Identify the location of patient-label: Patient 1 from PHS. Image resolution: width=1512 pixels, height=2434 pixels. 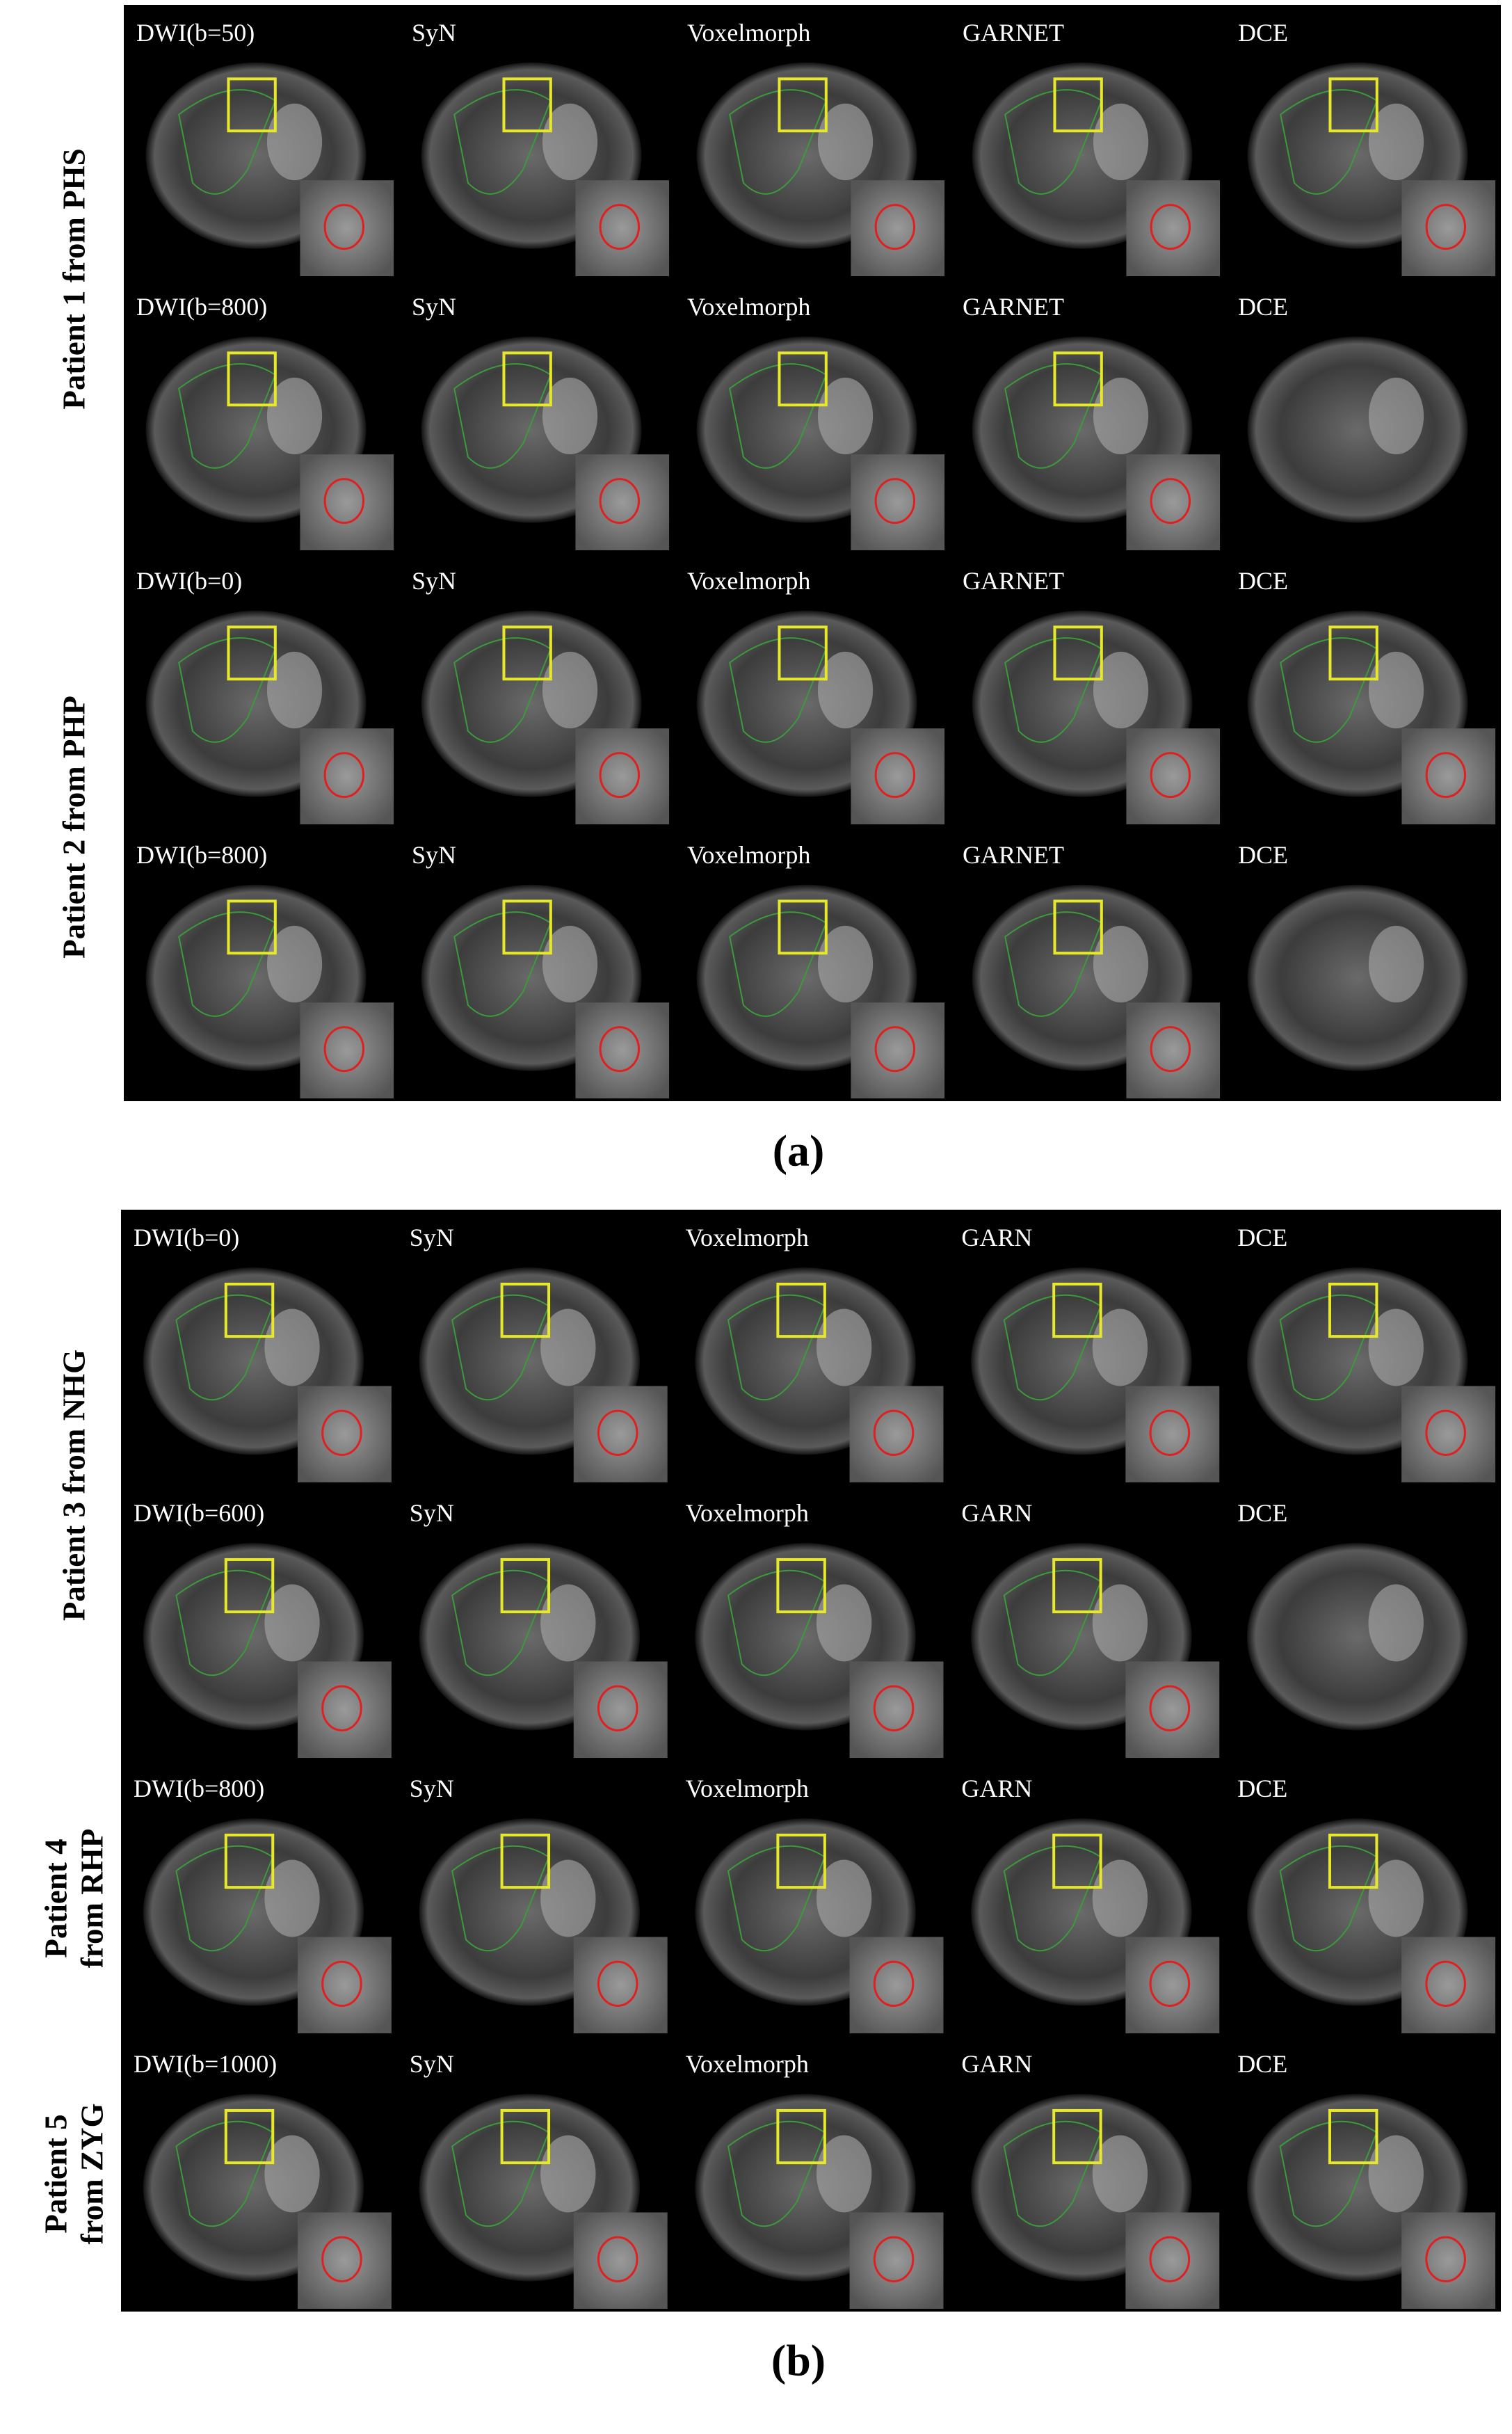
(73, 278).